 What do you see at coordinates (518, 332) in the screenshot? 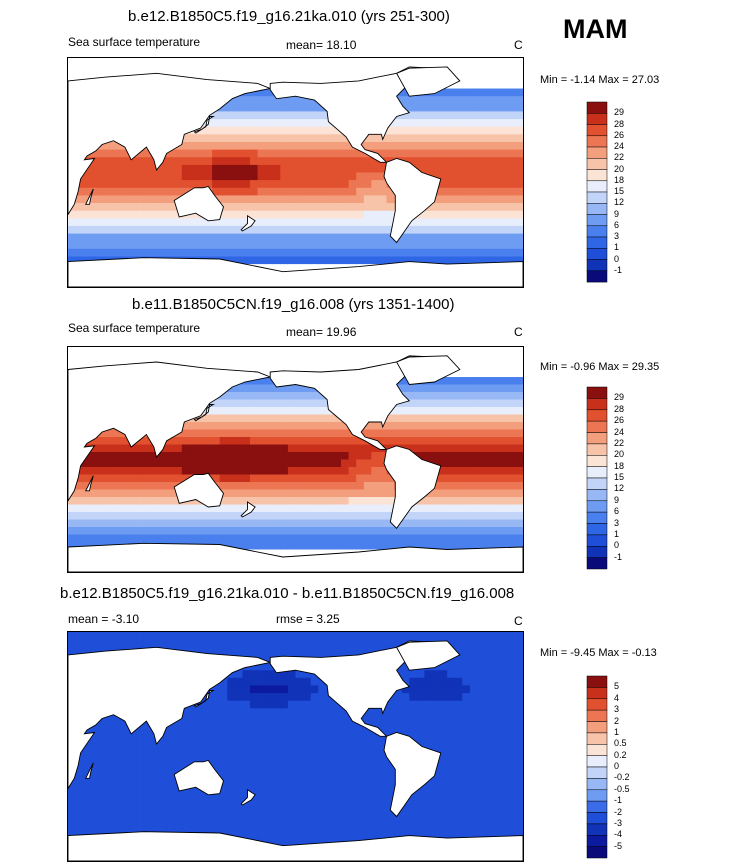
I see `panel-2-units-label: C` at bounding box center [518, 332].